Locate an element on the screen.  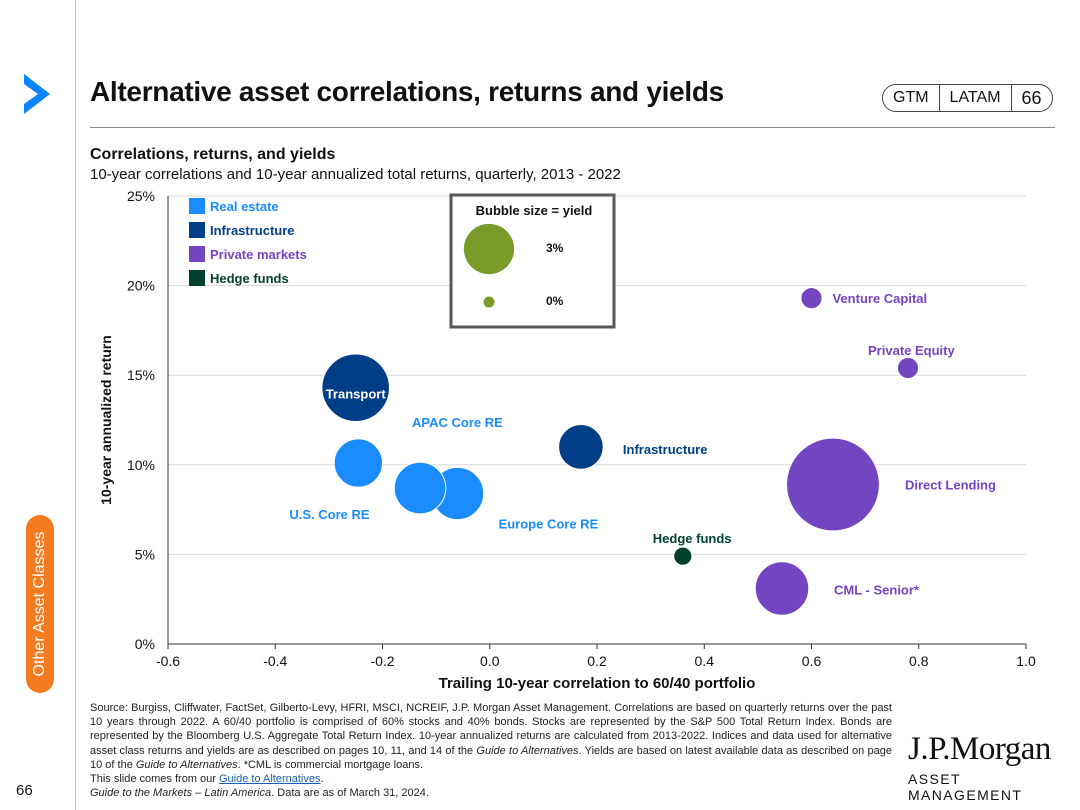
y-tick-label: 5% is located at coordinates (145, 554).